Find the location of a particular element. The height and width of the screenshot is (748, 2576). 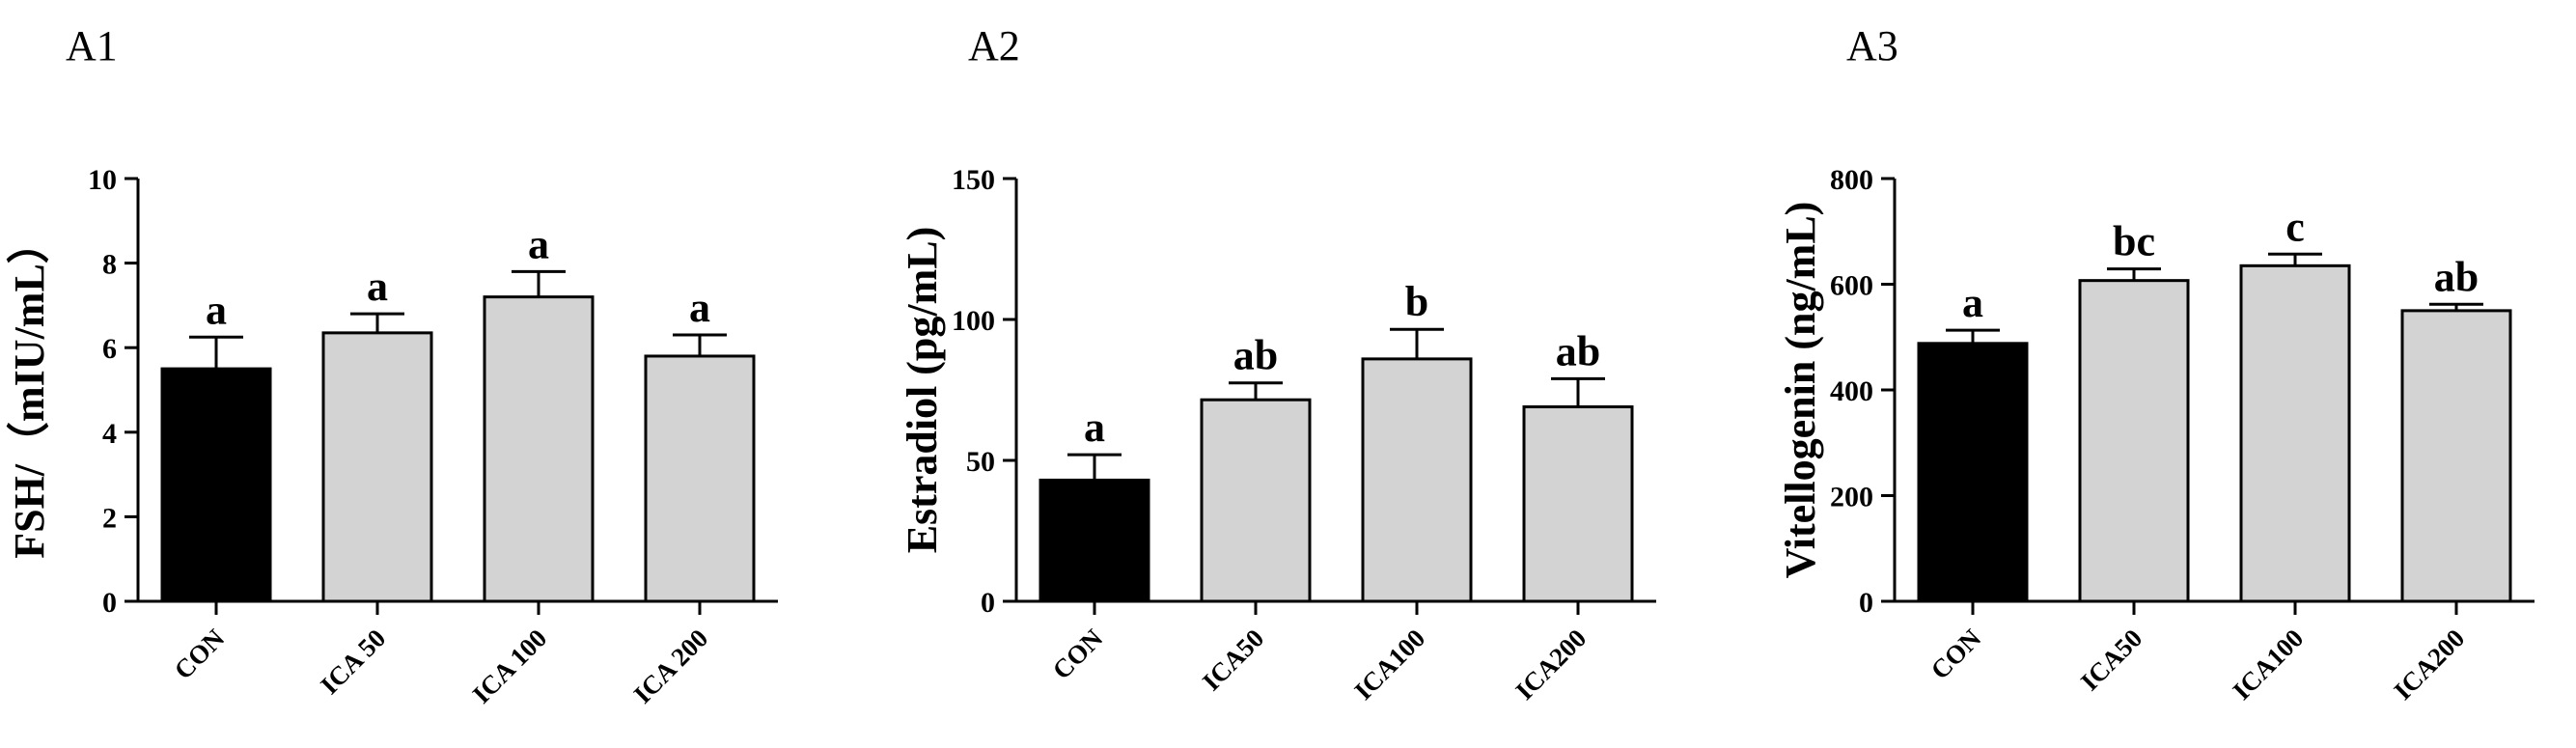

x-tick-label: ICA 50 is located at coordinates (353, 661).